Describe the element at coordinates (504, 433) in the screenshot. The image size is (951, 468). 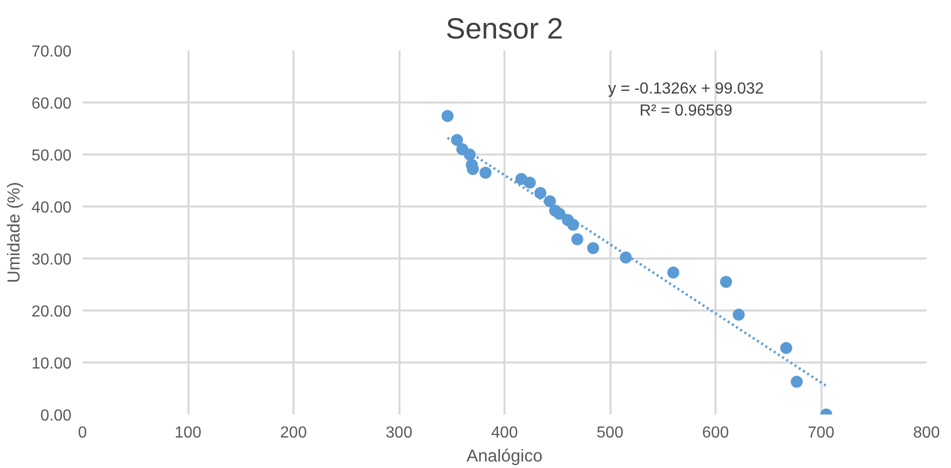
I see `x-tick-label: 400` at that location.